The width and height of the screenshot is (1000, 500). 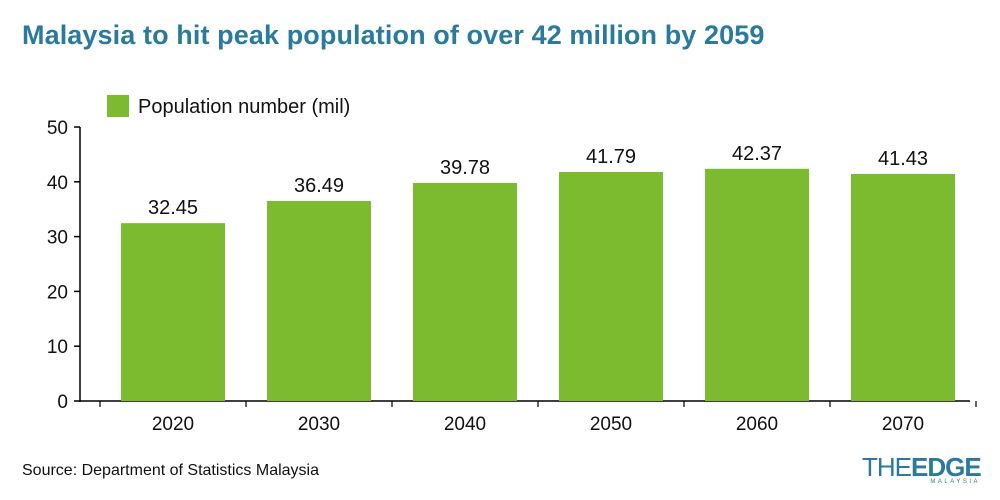 What do you see at coordinates (757, 284) in the screenshot?
I see `bar-2060` at bounding box center [757, 284].